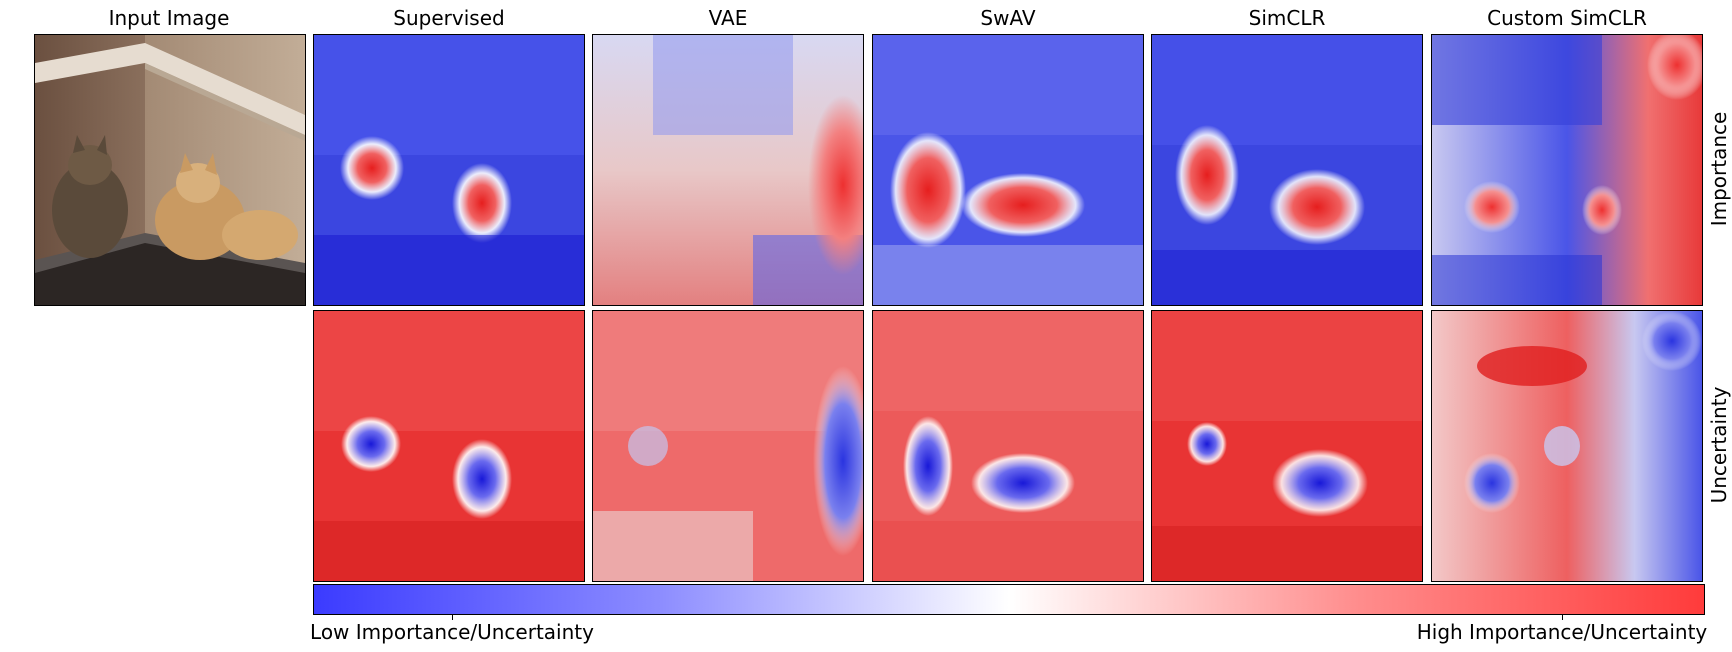 This screenshot has width=1732, height=652. Describe the element at coordinates (449, 170) in the screenshot. I see `heatmap-supervised-importance` at that location.